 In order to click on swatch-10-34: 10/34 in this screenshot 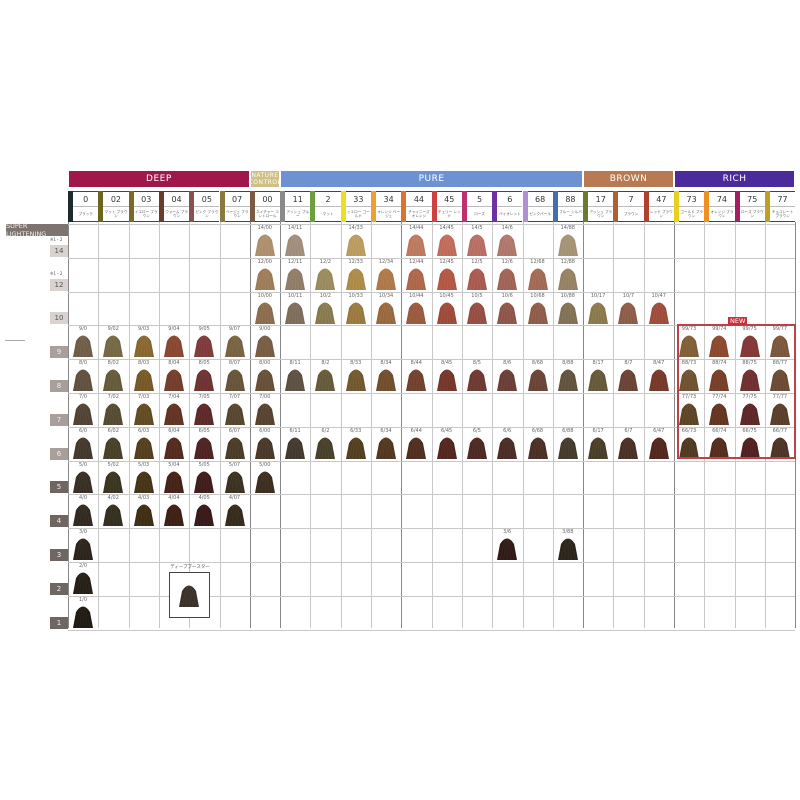, I will do `click(386, 309)`.